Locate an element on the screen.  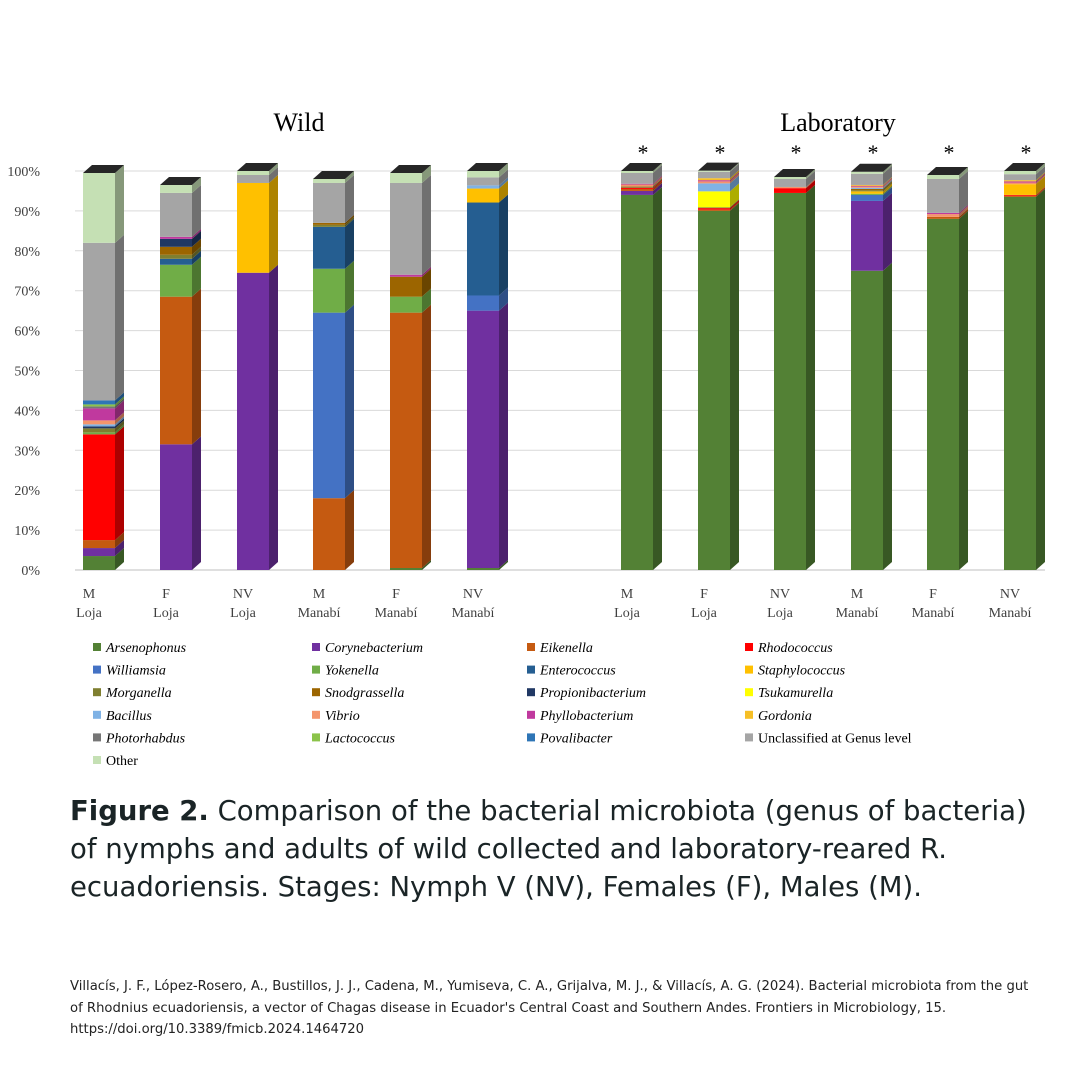
x-tick-label: M is located at coordinates (627, 594).